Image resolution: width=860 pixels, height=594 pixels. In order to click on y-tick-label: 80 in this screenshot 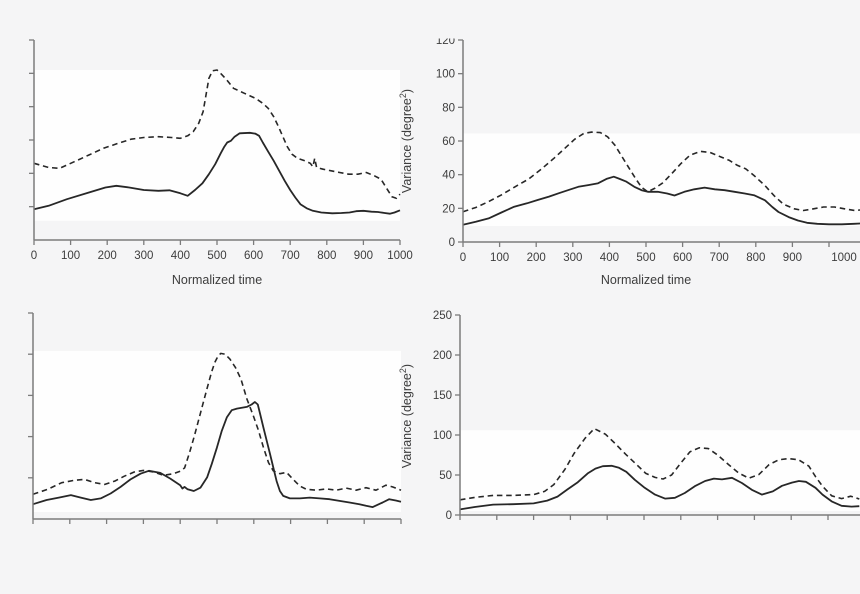, I will do `click(448, 108)`.